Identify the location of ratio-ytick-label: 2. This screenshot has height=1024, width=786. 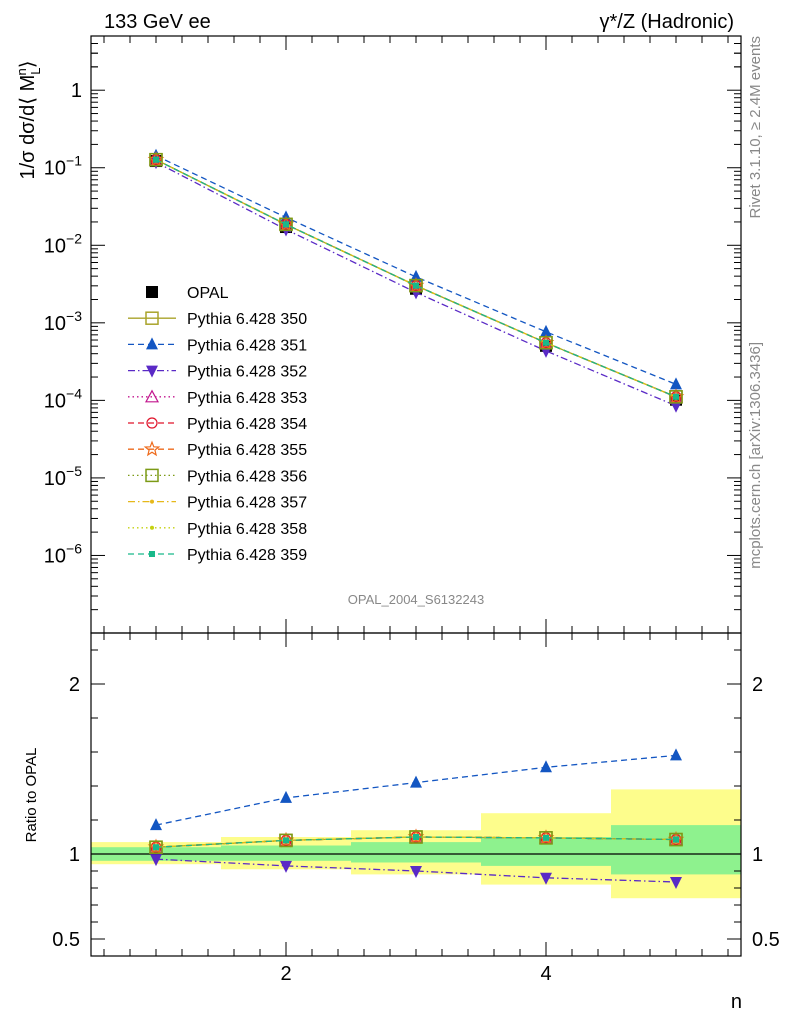
(74, 685).